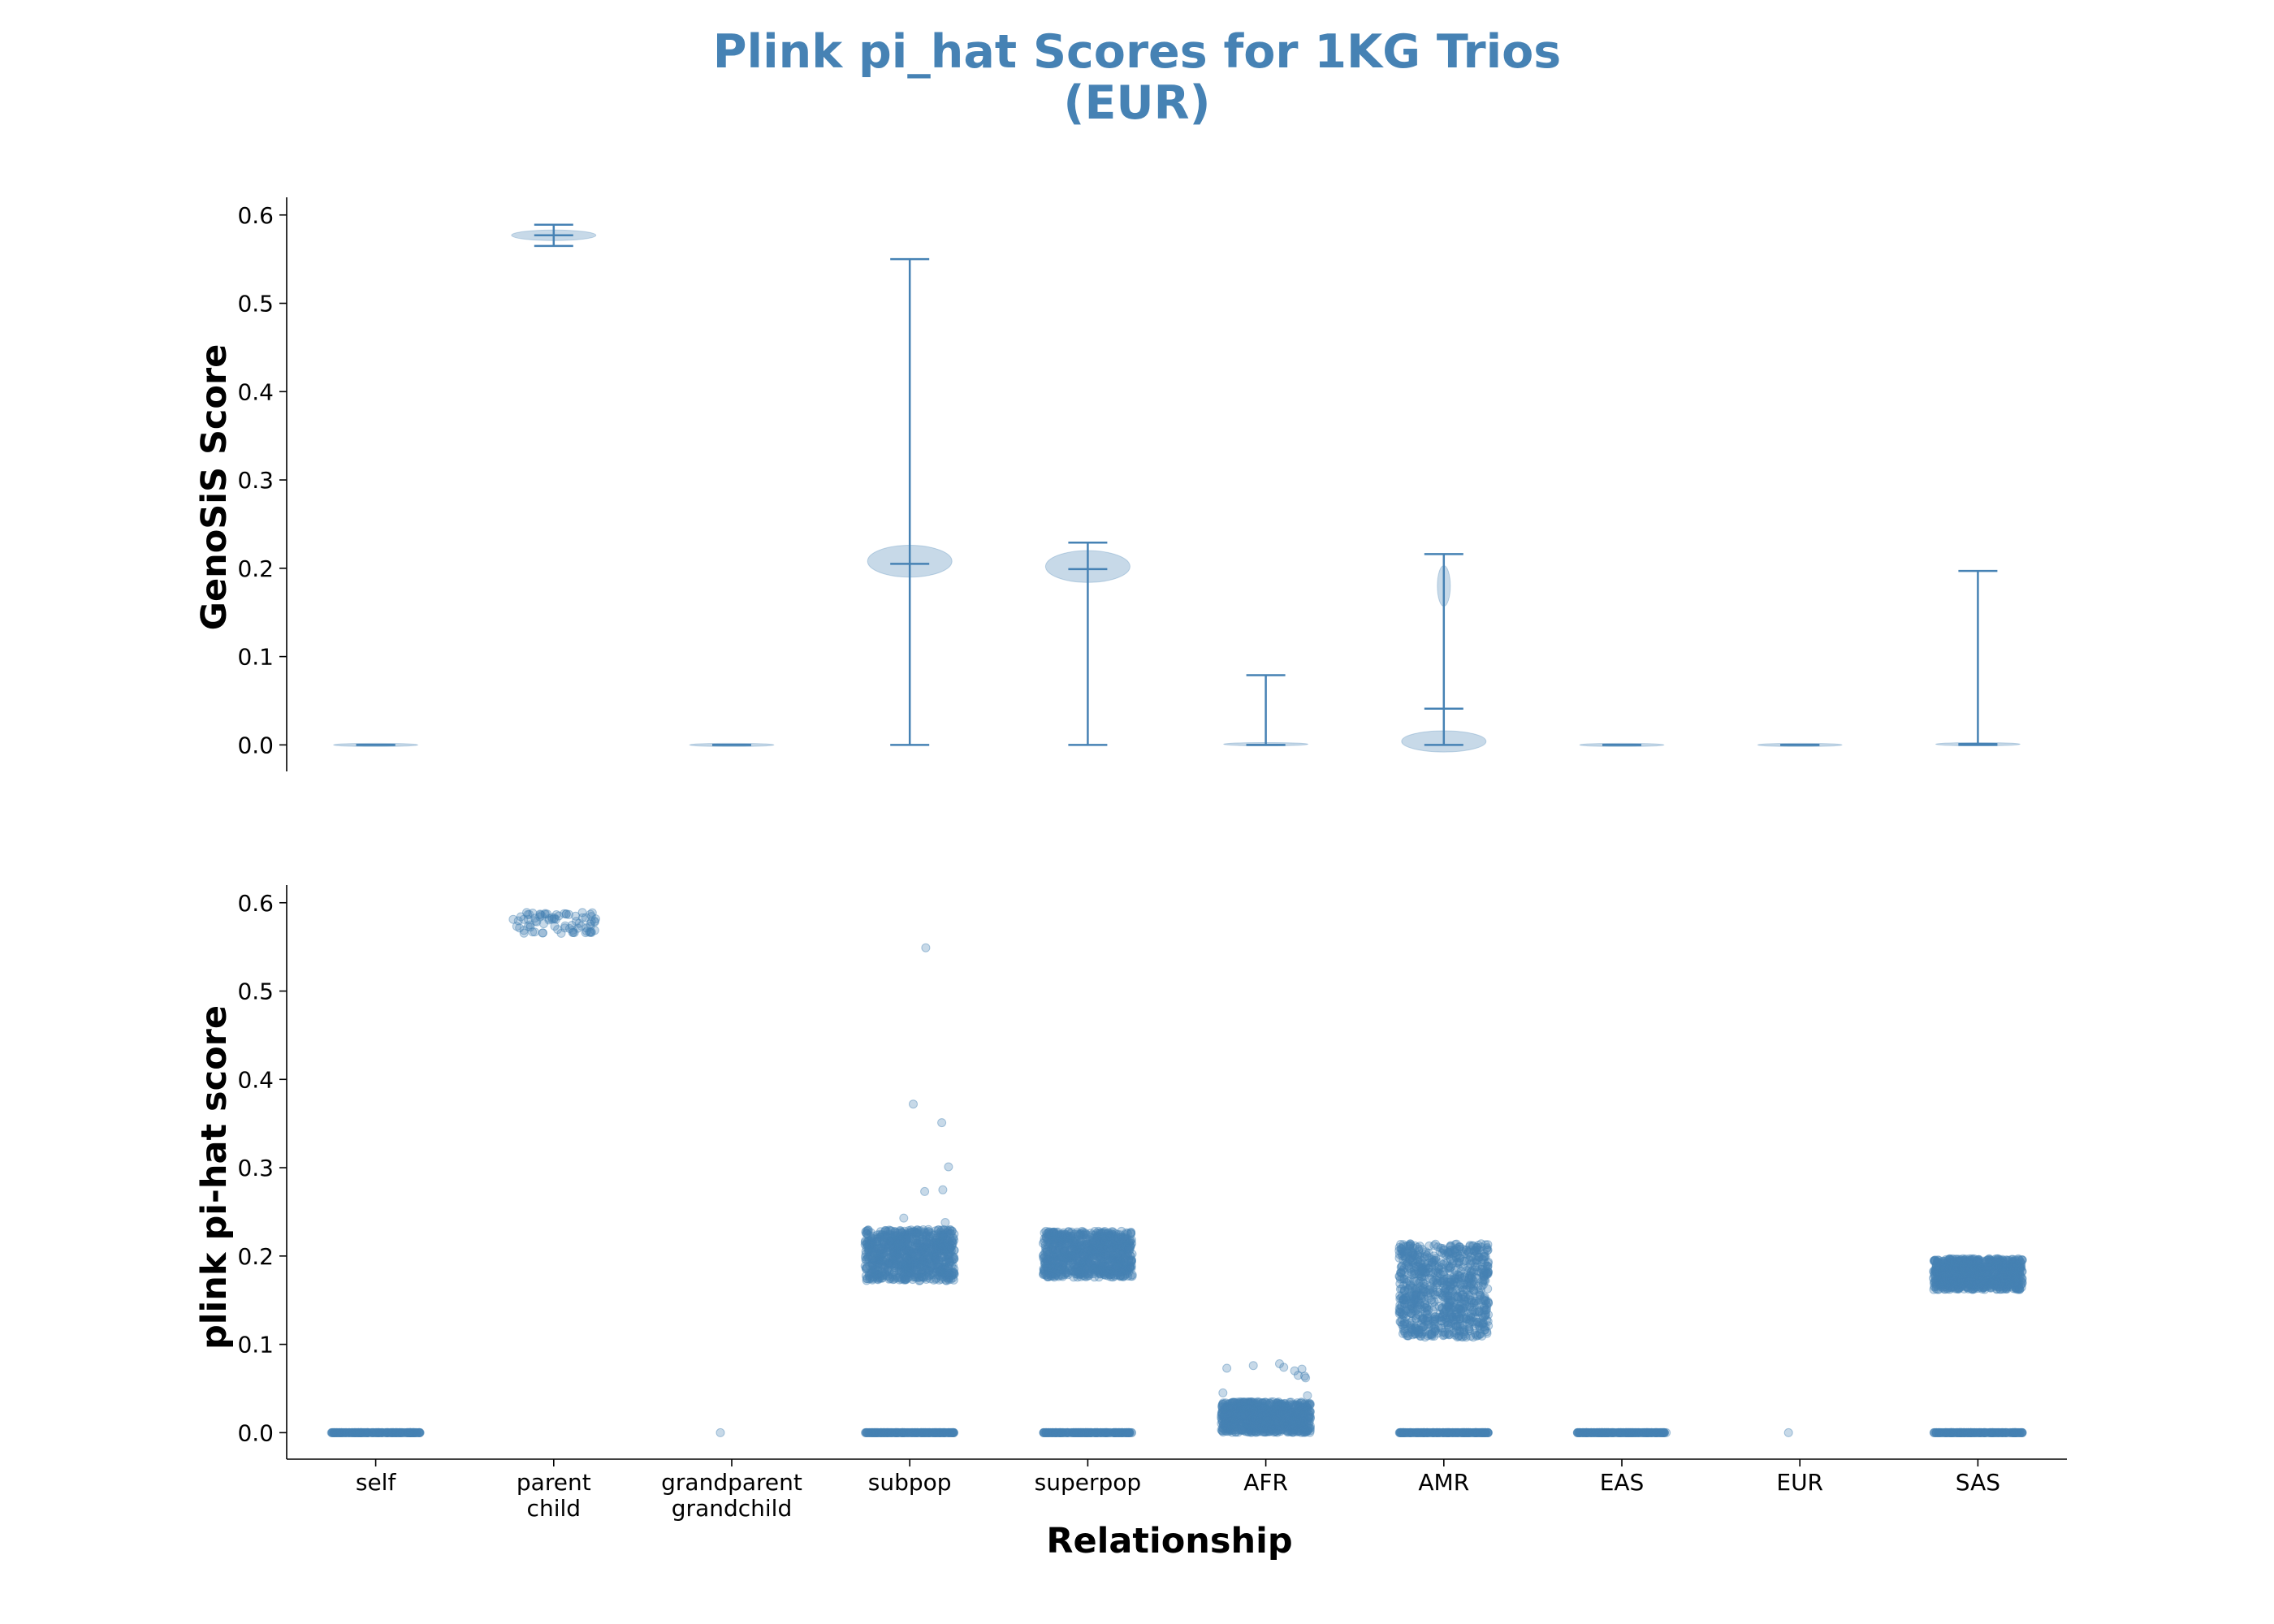 Image resolution: width=2274 pixels, height=1624 pixels. Describe the element at coordinates (255, 992) in the screenshot. I see `bottom-y-tick-label: 0.5` at that location.